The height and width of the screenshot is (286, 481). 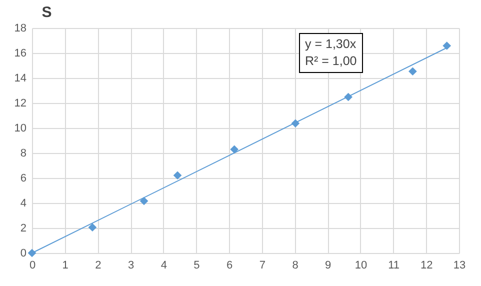 What do you see at coordinates (20, 104) in the screenshot?
I see `y-tick-label: 12` at bounding box center [20, 104].